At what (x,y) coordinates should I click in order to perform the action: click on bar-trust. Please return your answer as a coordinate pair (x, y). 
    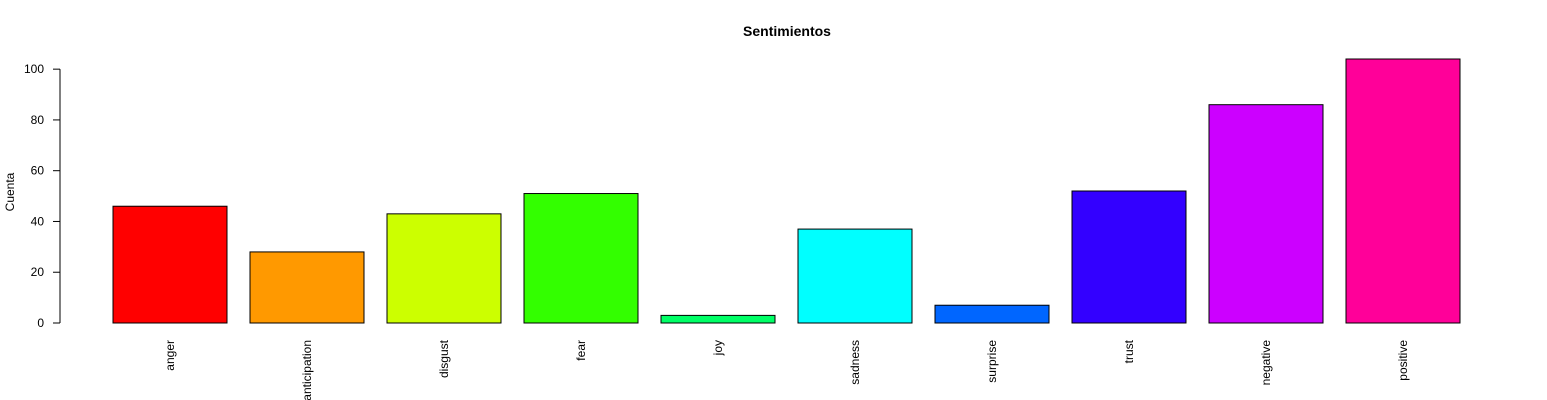
    Looking at the image, I should click on (1129, 257).